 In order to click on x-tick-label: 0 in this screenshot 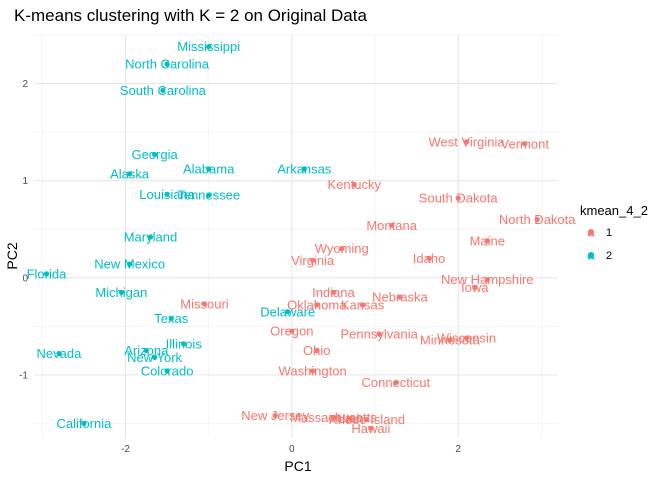, I will do `click(292, 449)`.